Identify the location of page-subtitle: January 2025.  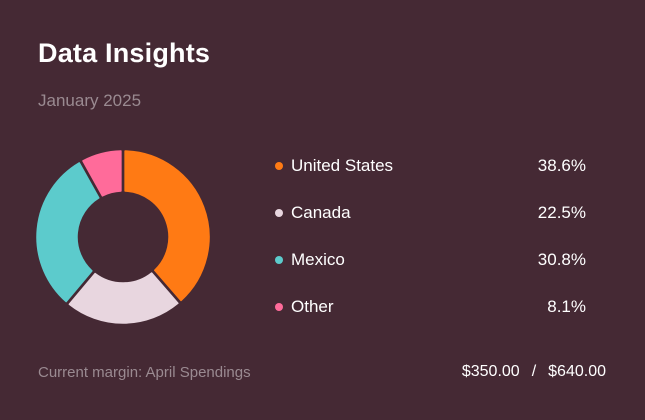
(90, 100).